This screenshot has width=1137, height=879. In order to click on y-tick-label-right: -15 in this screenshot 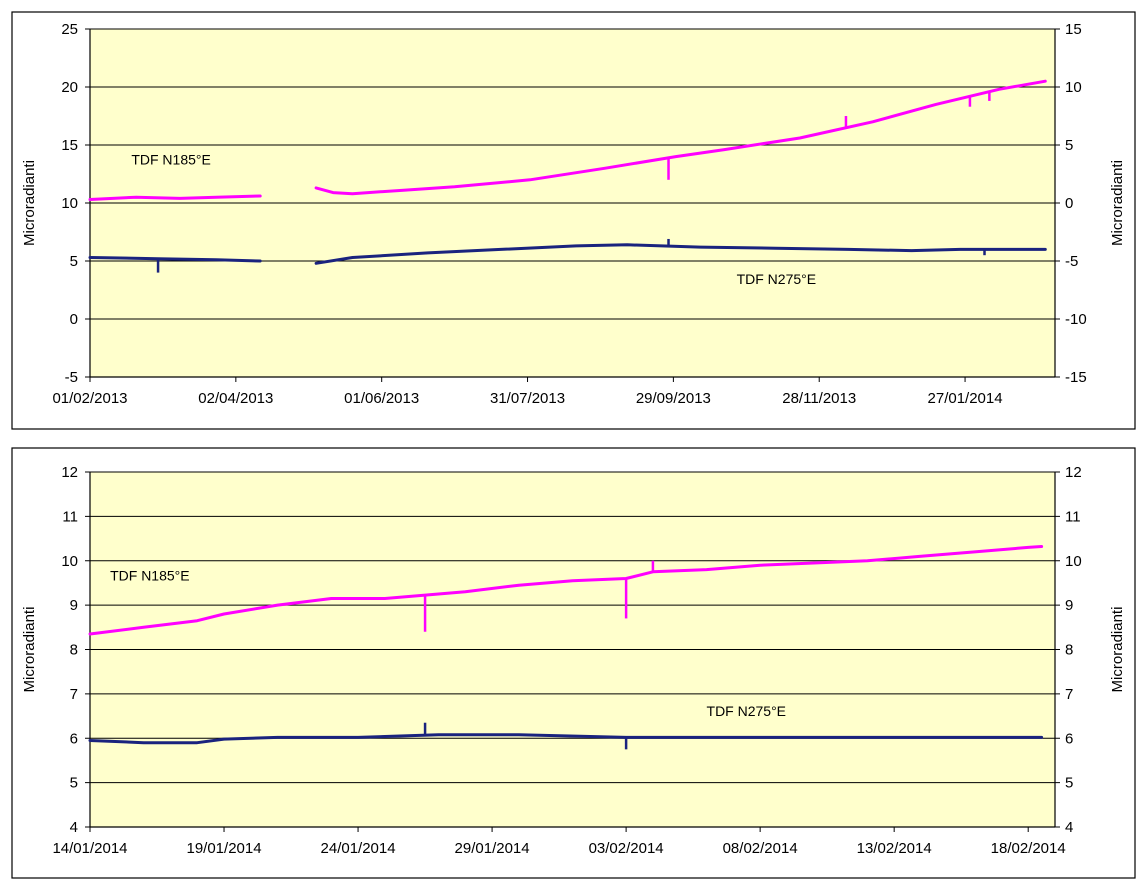, I will do `click(1076, 377)`.